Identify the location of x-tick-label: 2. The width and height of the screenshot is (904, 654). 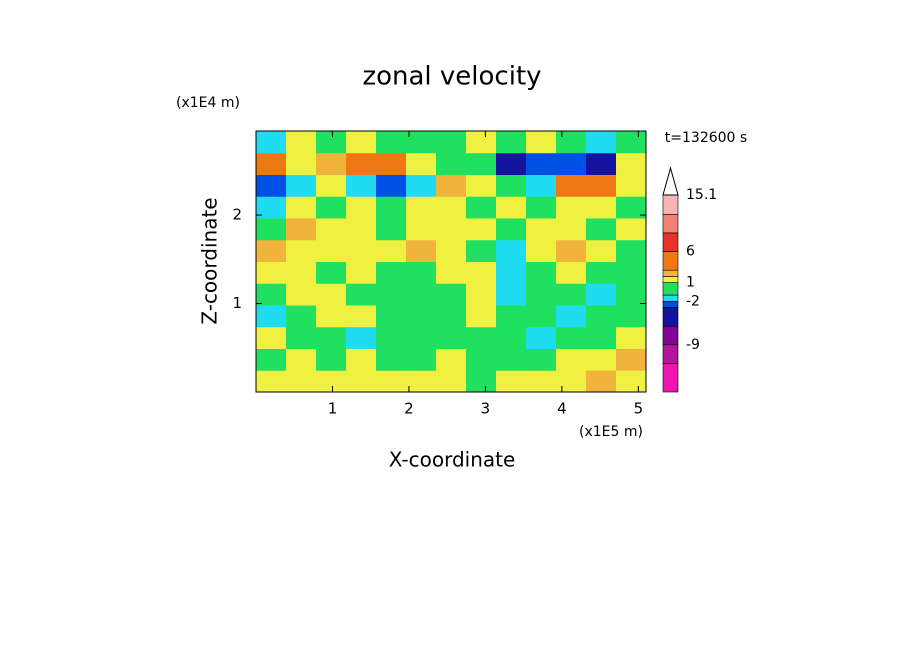
(409, 409).